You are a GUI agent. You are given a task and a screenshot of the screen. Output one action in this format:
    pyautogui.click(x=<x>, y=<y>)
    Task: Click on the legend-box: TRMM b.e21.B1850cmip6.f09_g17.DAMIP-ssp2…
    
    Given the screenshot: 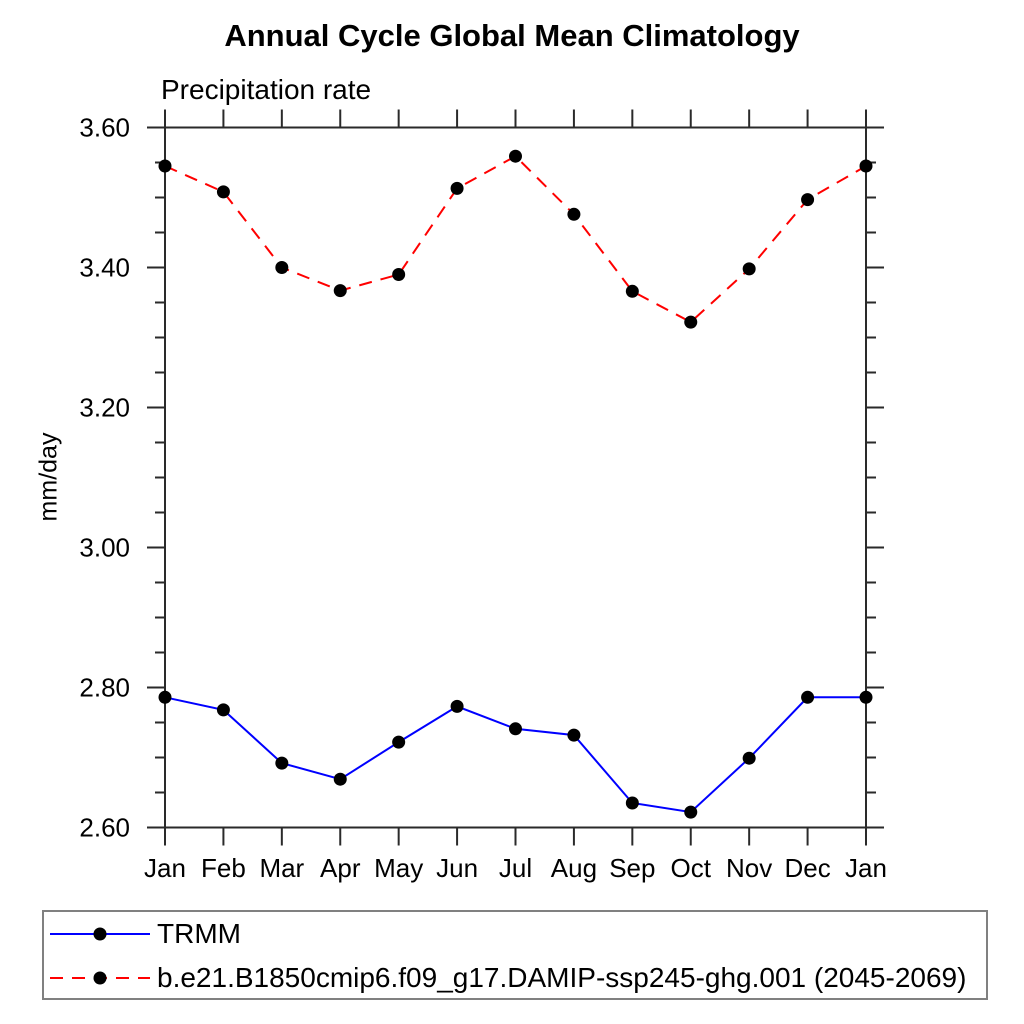 What is the action you would take?
    pyautogui.click(x=515, y=955)
    